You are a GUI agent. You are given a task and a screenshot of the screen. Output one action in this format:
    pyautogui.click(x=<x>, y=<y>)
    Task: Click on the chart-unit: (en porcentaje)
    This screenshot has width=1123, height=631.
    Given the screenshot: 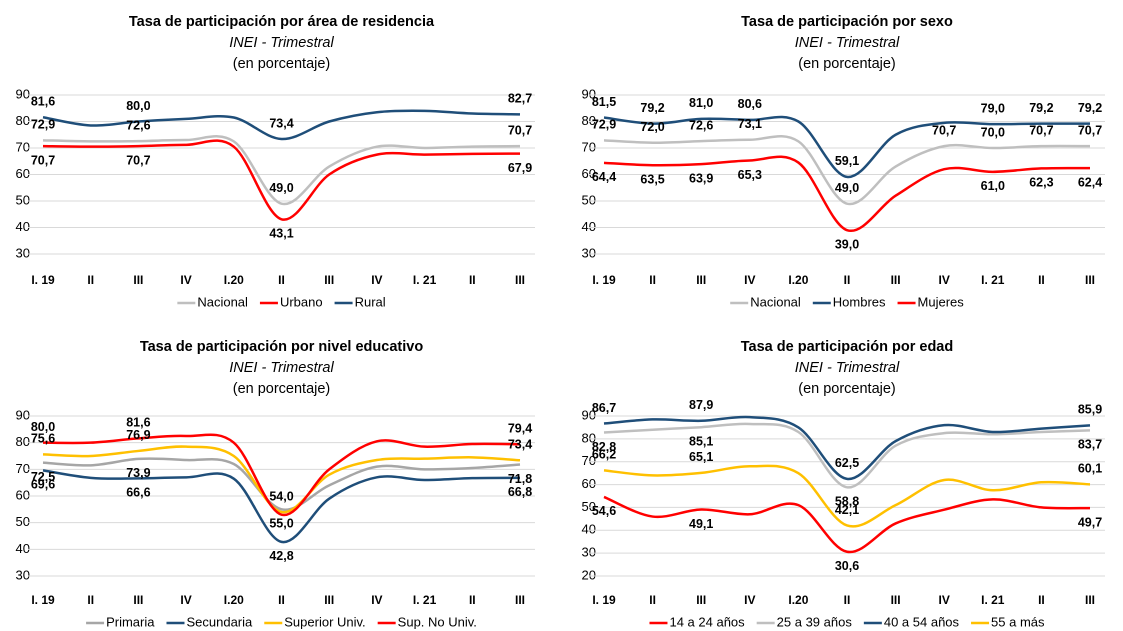 What is the action you would take?
    pyautogui.click(x=282, y=389)
    